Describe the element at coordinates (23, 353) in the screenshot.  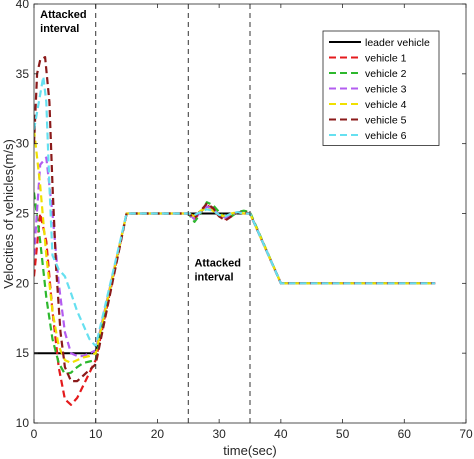
I see `y-tick-label: 15` at that location.